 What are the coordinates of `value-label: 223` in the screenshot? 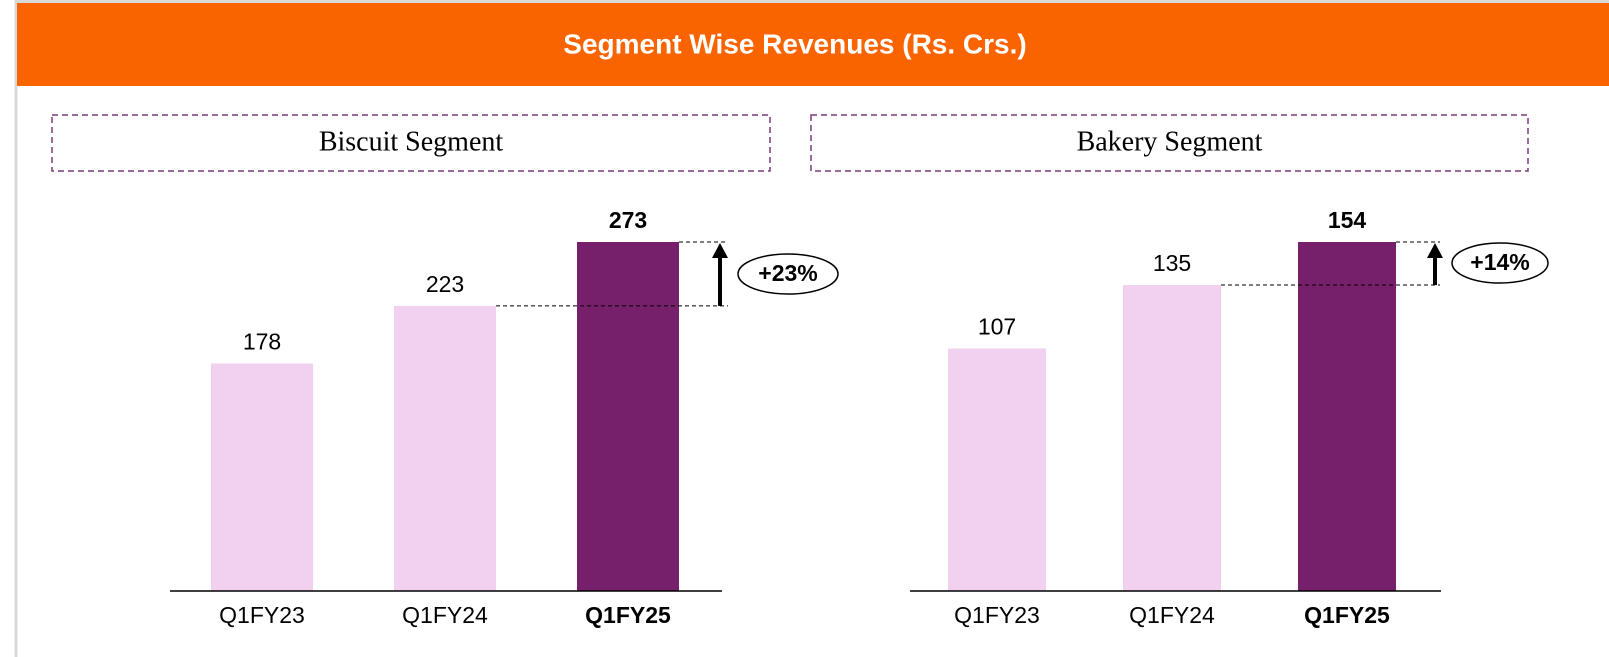 It's located at (445, 284).